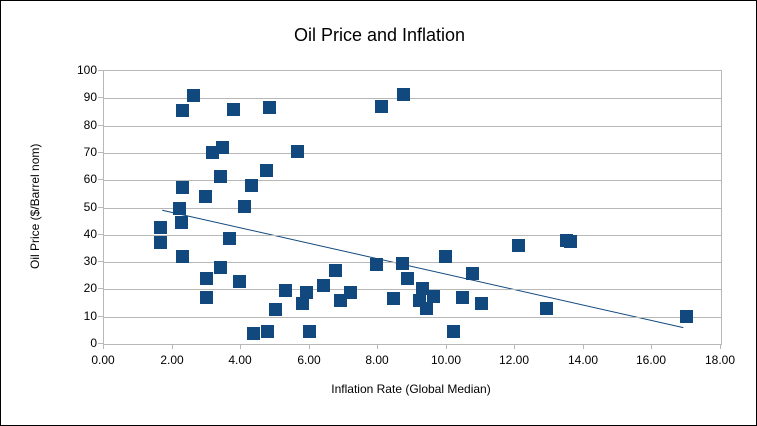 The height and width of the screenshot is (426, 757). Describe the element at coordinates (651, 360) in the screenshot. I see `x-axis-tick-label: 16.00` at that location.